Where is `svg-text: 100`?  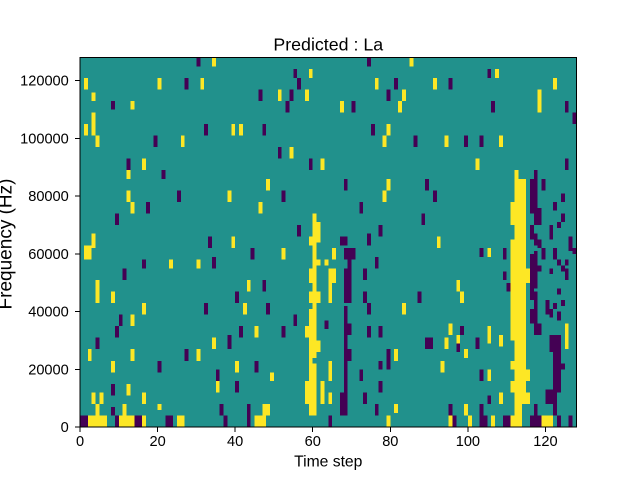 svg-text: 100 is located at coordinates (468, 442).